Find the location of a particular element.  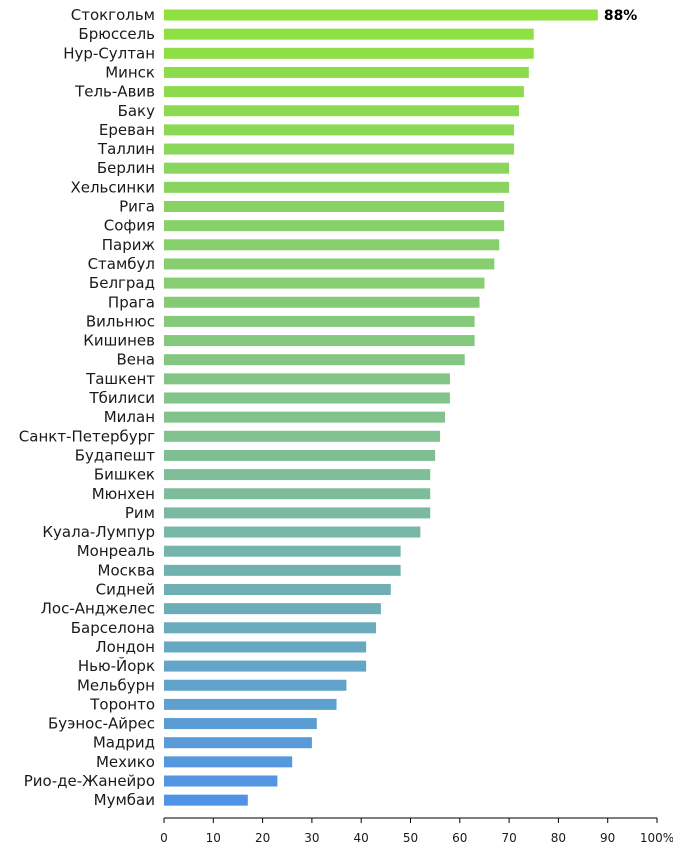

category-label: Лос-Анджелес is located at coordinates (98, 609).